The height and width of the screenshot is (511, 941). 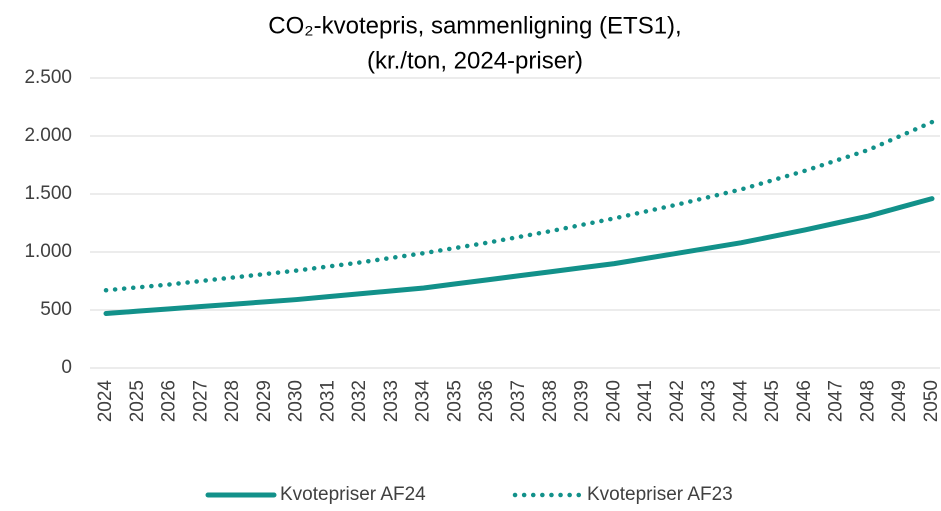 I want to click on x-tick-label: 2047, so click(x=836, y=401).